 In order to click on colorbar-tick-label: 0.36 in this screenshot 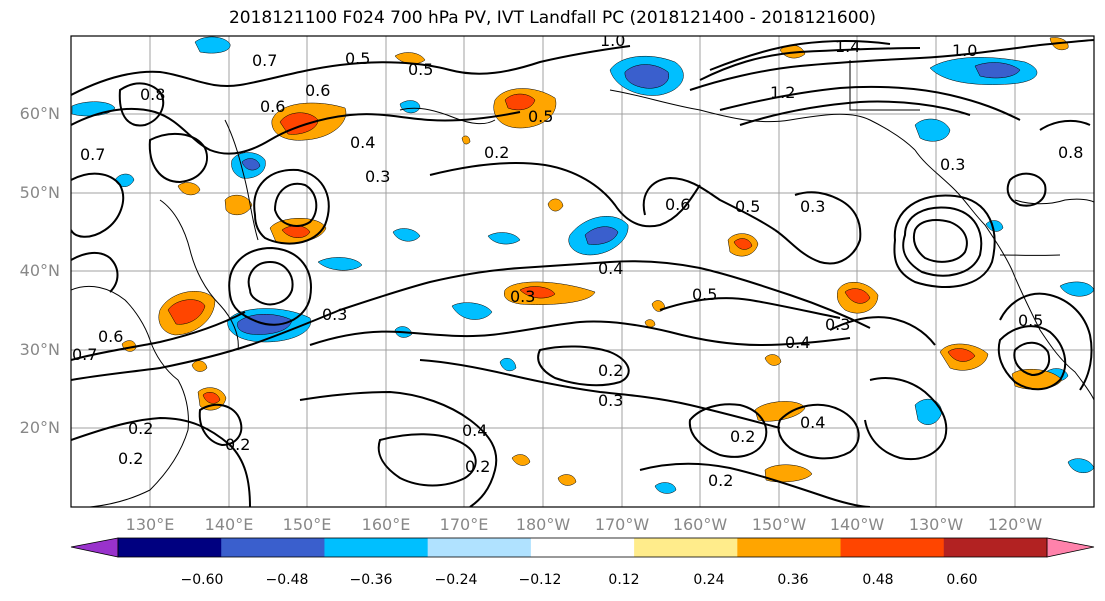, I will do `click(793, 580)`.